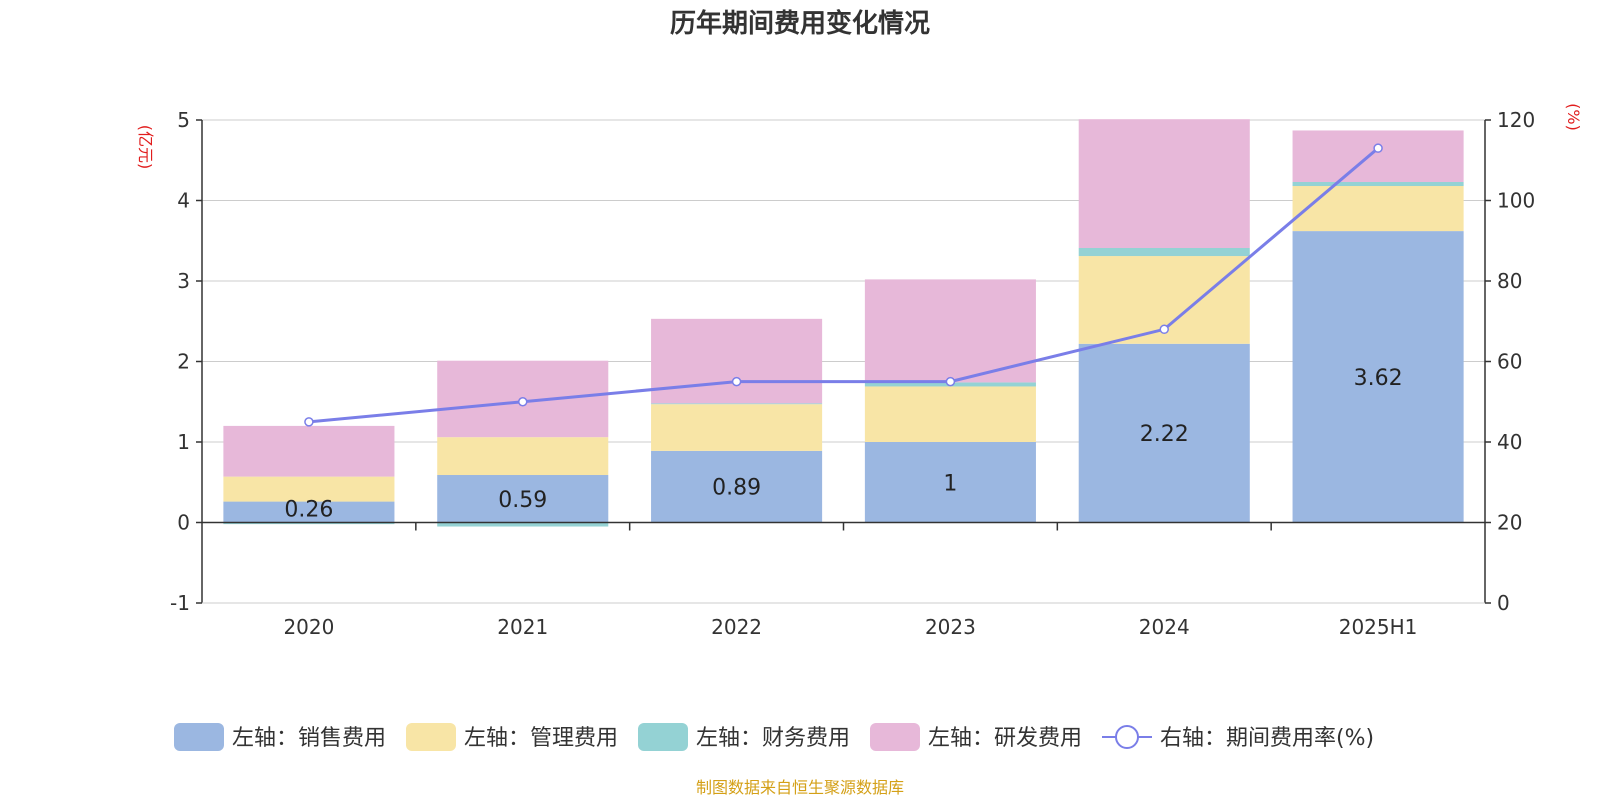 The height and width of the screenshot is (804, 1600). What do you see at coordinates (1127, 737) in the screenshot?
I see `legend-marker` at bounding box center [1127, 737].